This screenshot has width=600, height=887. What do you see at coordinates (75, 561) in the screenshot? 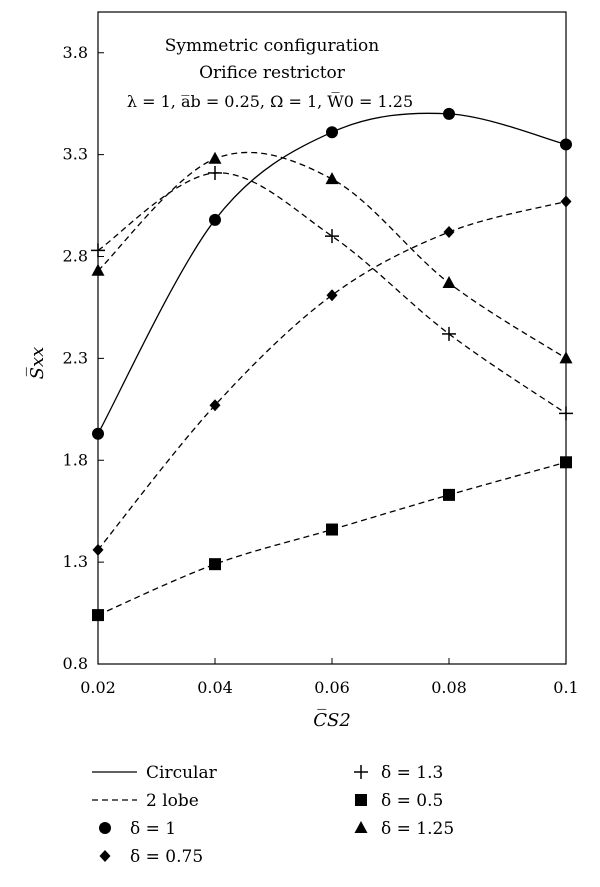
I see `y-tick-label: 1.3` at bounding box center [75, 561].